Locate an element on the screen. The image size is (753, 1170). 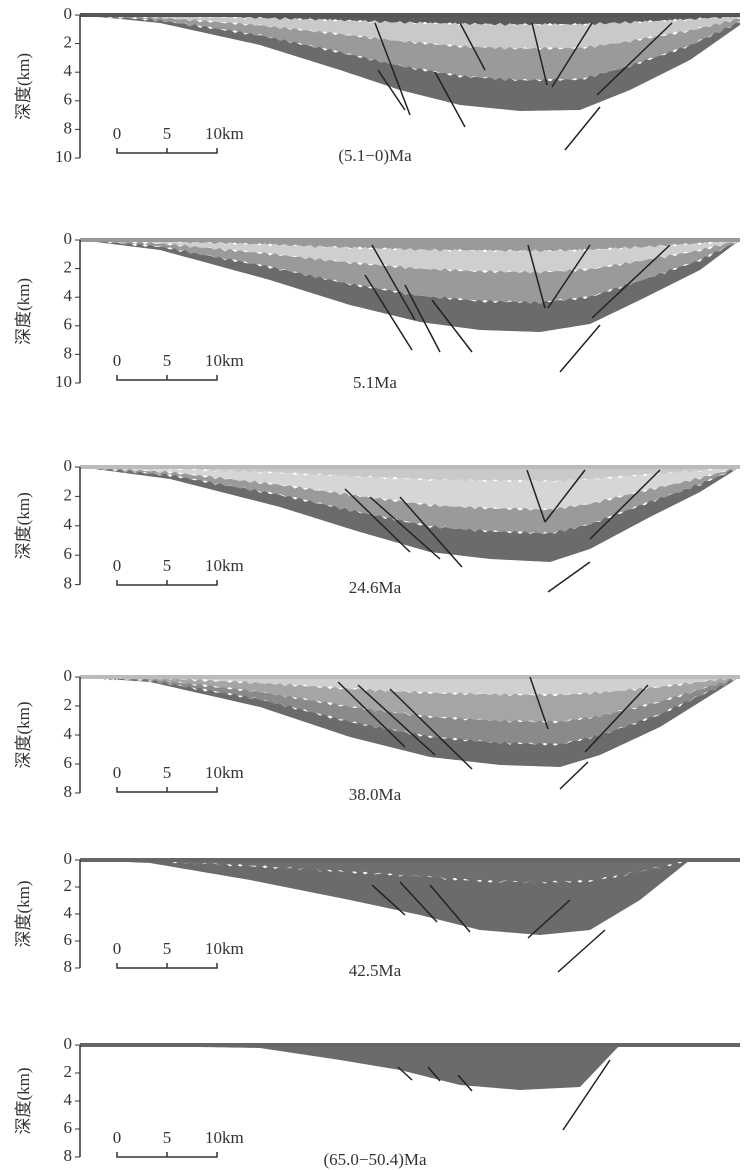
panel-label: 38.0Ma is located at coordinates (375, 794).